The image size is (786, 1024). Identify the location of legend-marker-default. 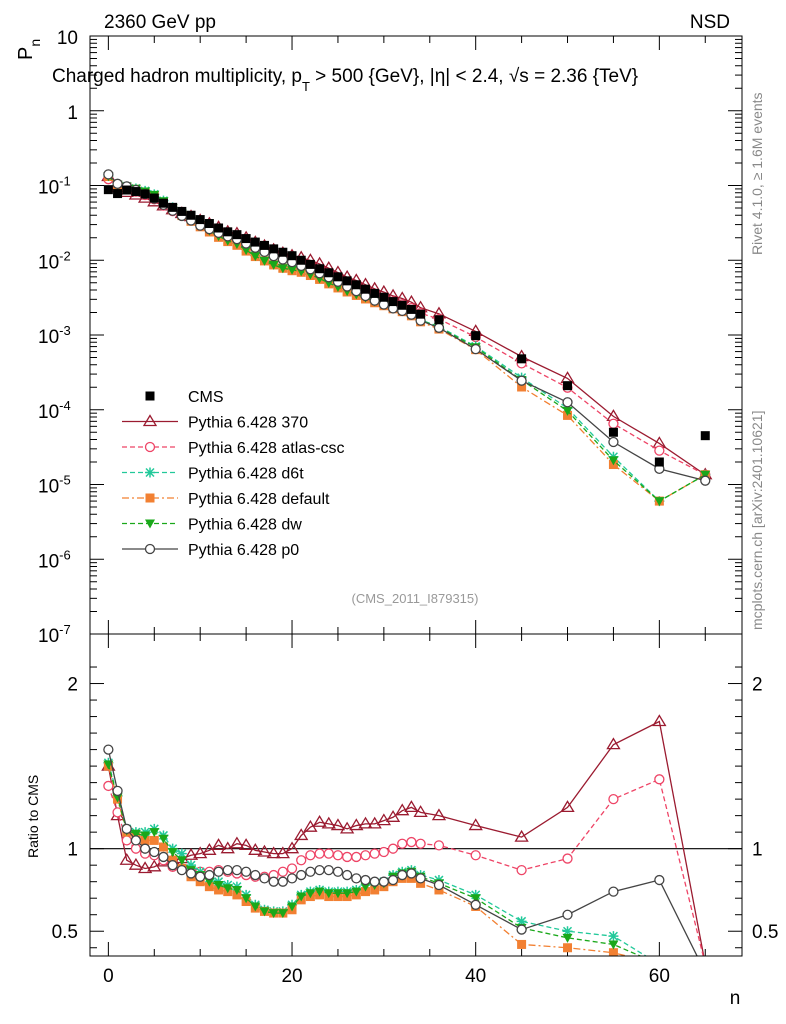
(150, 498).